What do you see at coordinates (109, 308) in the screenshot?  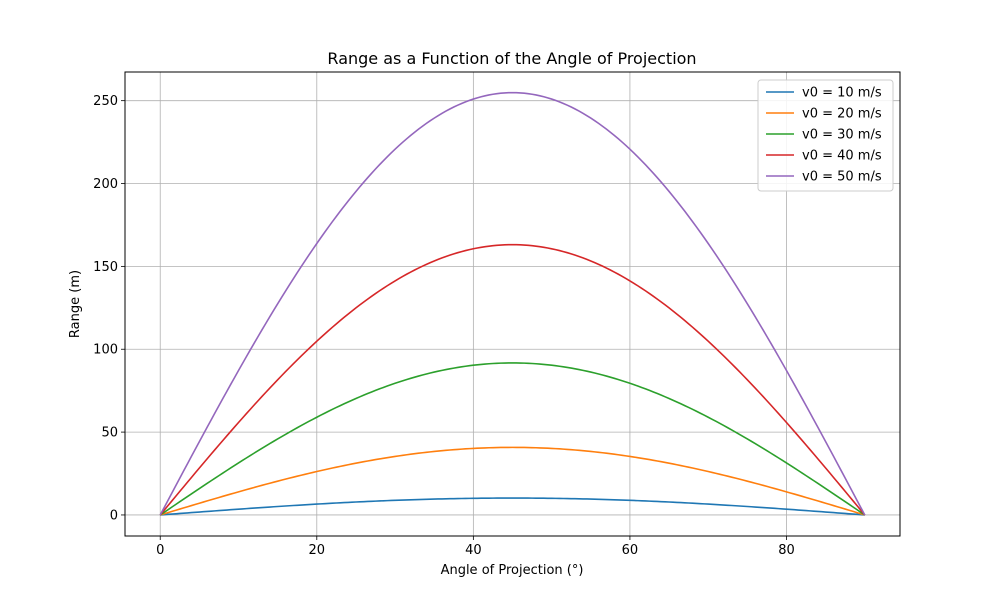 I see `y-axis-ticks: 0 50 100 150 200 250` at bounding box center [109, 308].